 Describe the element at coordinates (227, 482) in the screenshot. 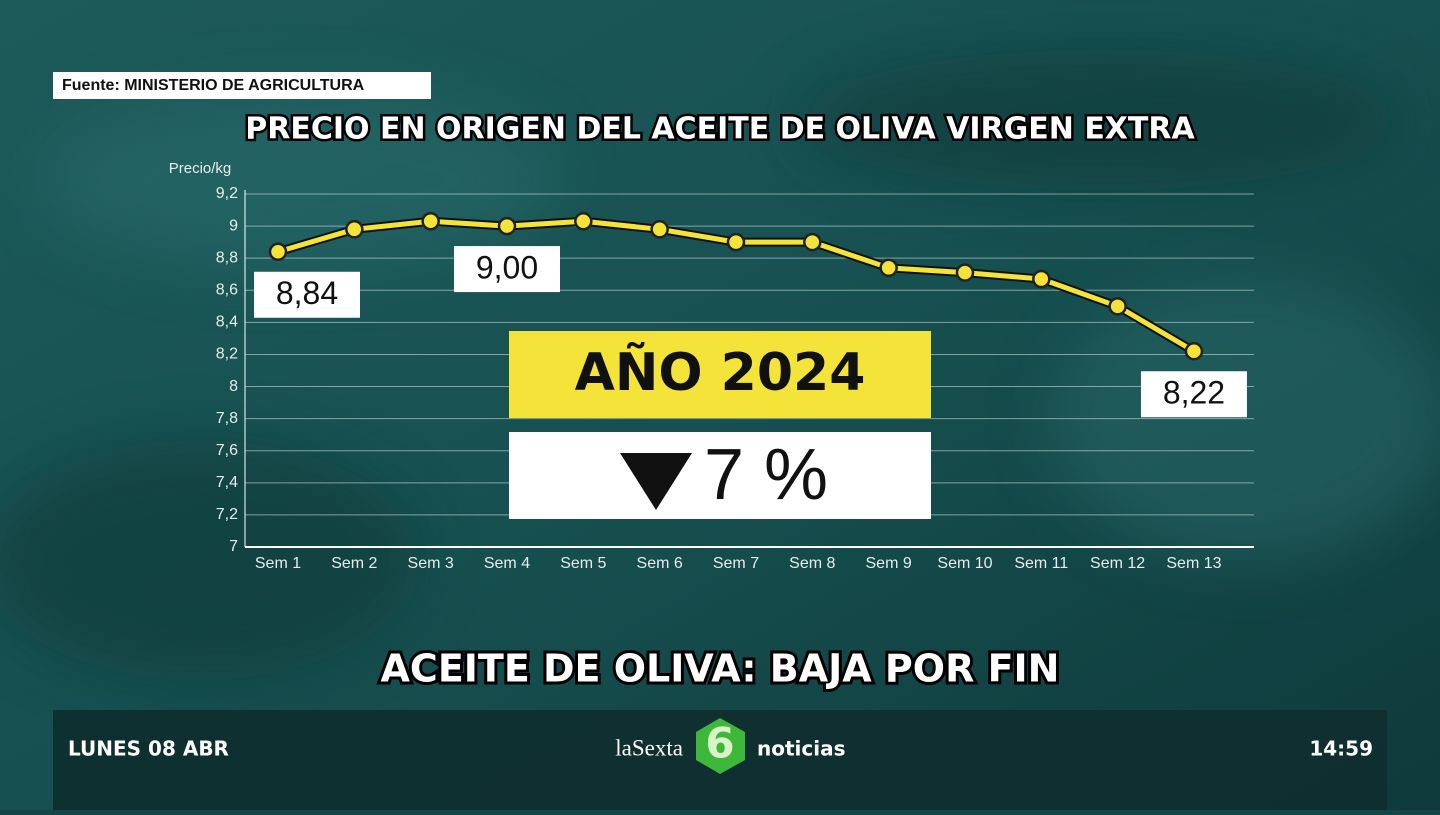

I see `y-tick-label: 7,4` at that location.